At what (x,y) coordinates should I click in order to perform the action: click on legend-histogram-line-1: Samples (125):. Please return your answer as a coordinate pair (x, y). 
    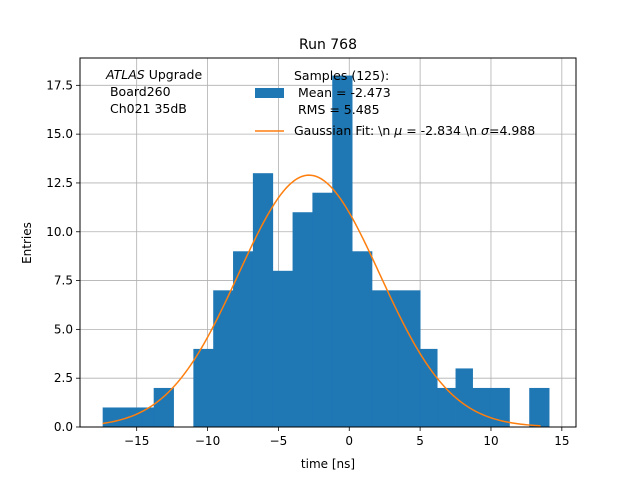
    Looking at the image, I should click on (341, 75).